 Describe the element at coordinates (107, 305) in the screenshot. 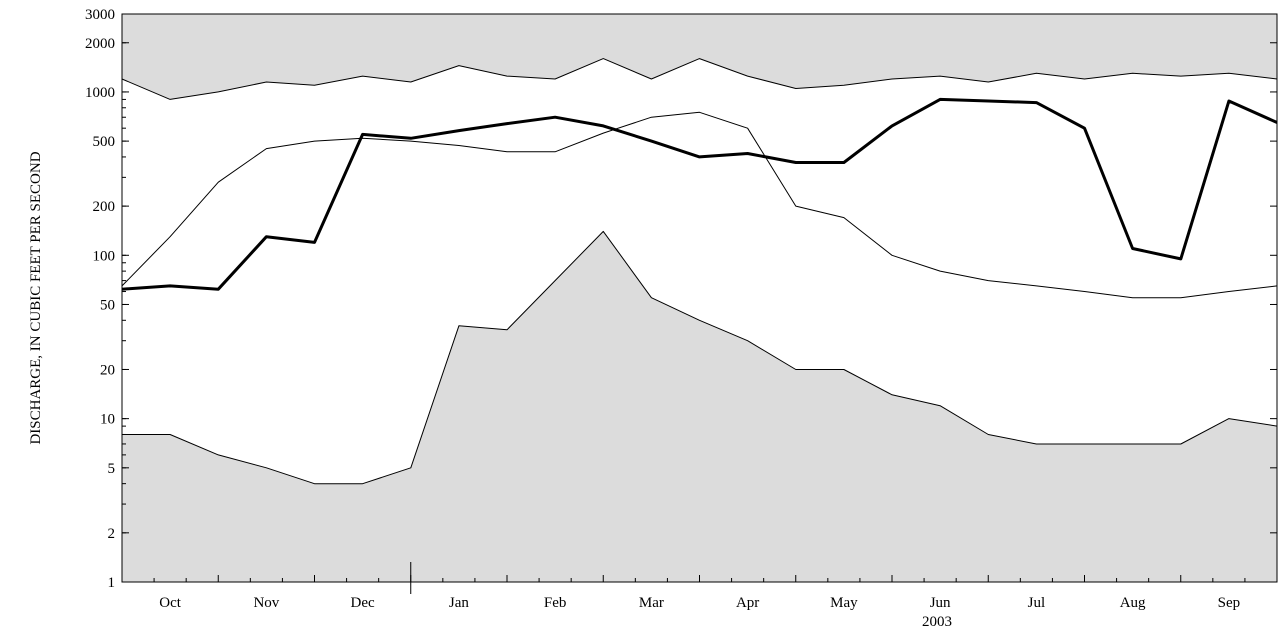

I see `y-tick-label: 50` at that location.